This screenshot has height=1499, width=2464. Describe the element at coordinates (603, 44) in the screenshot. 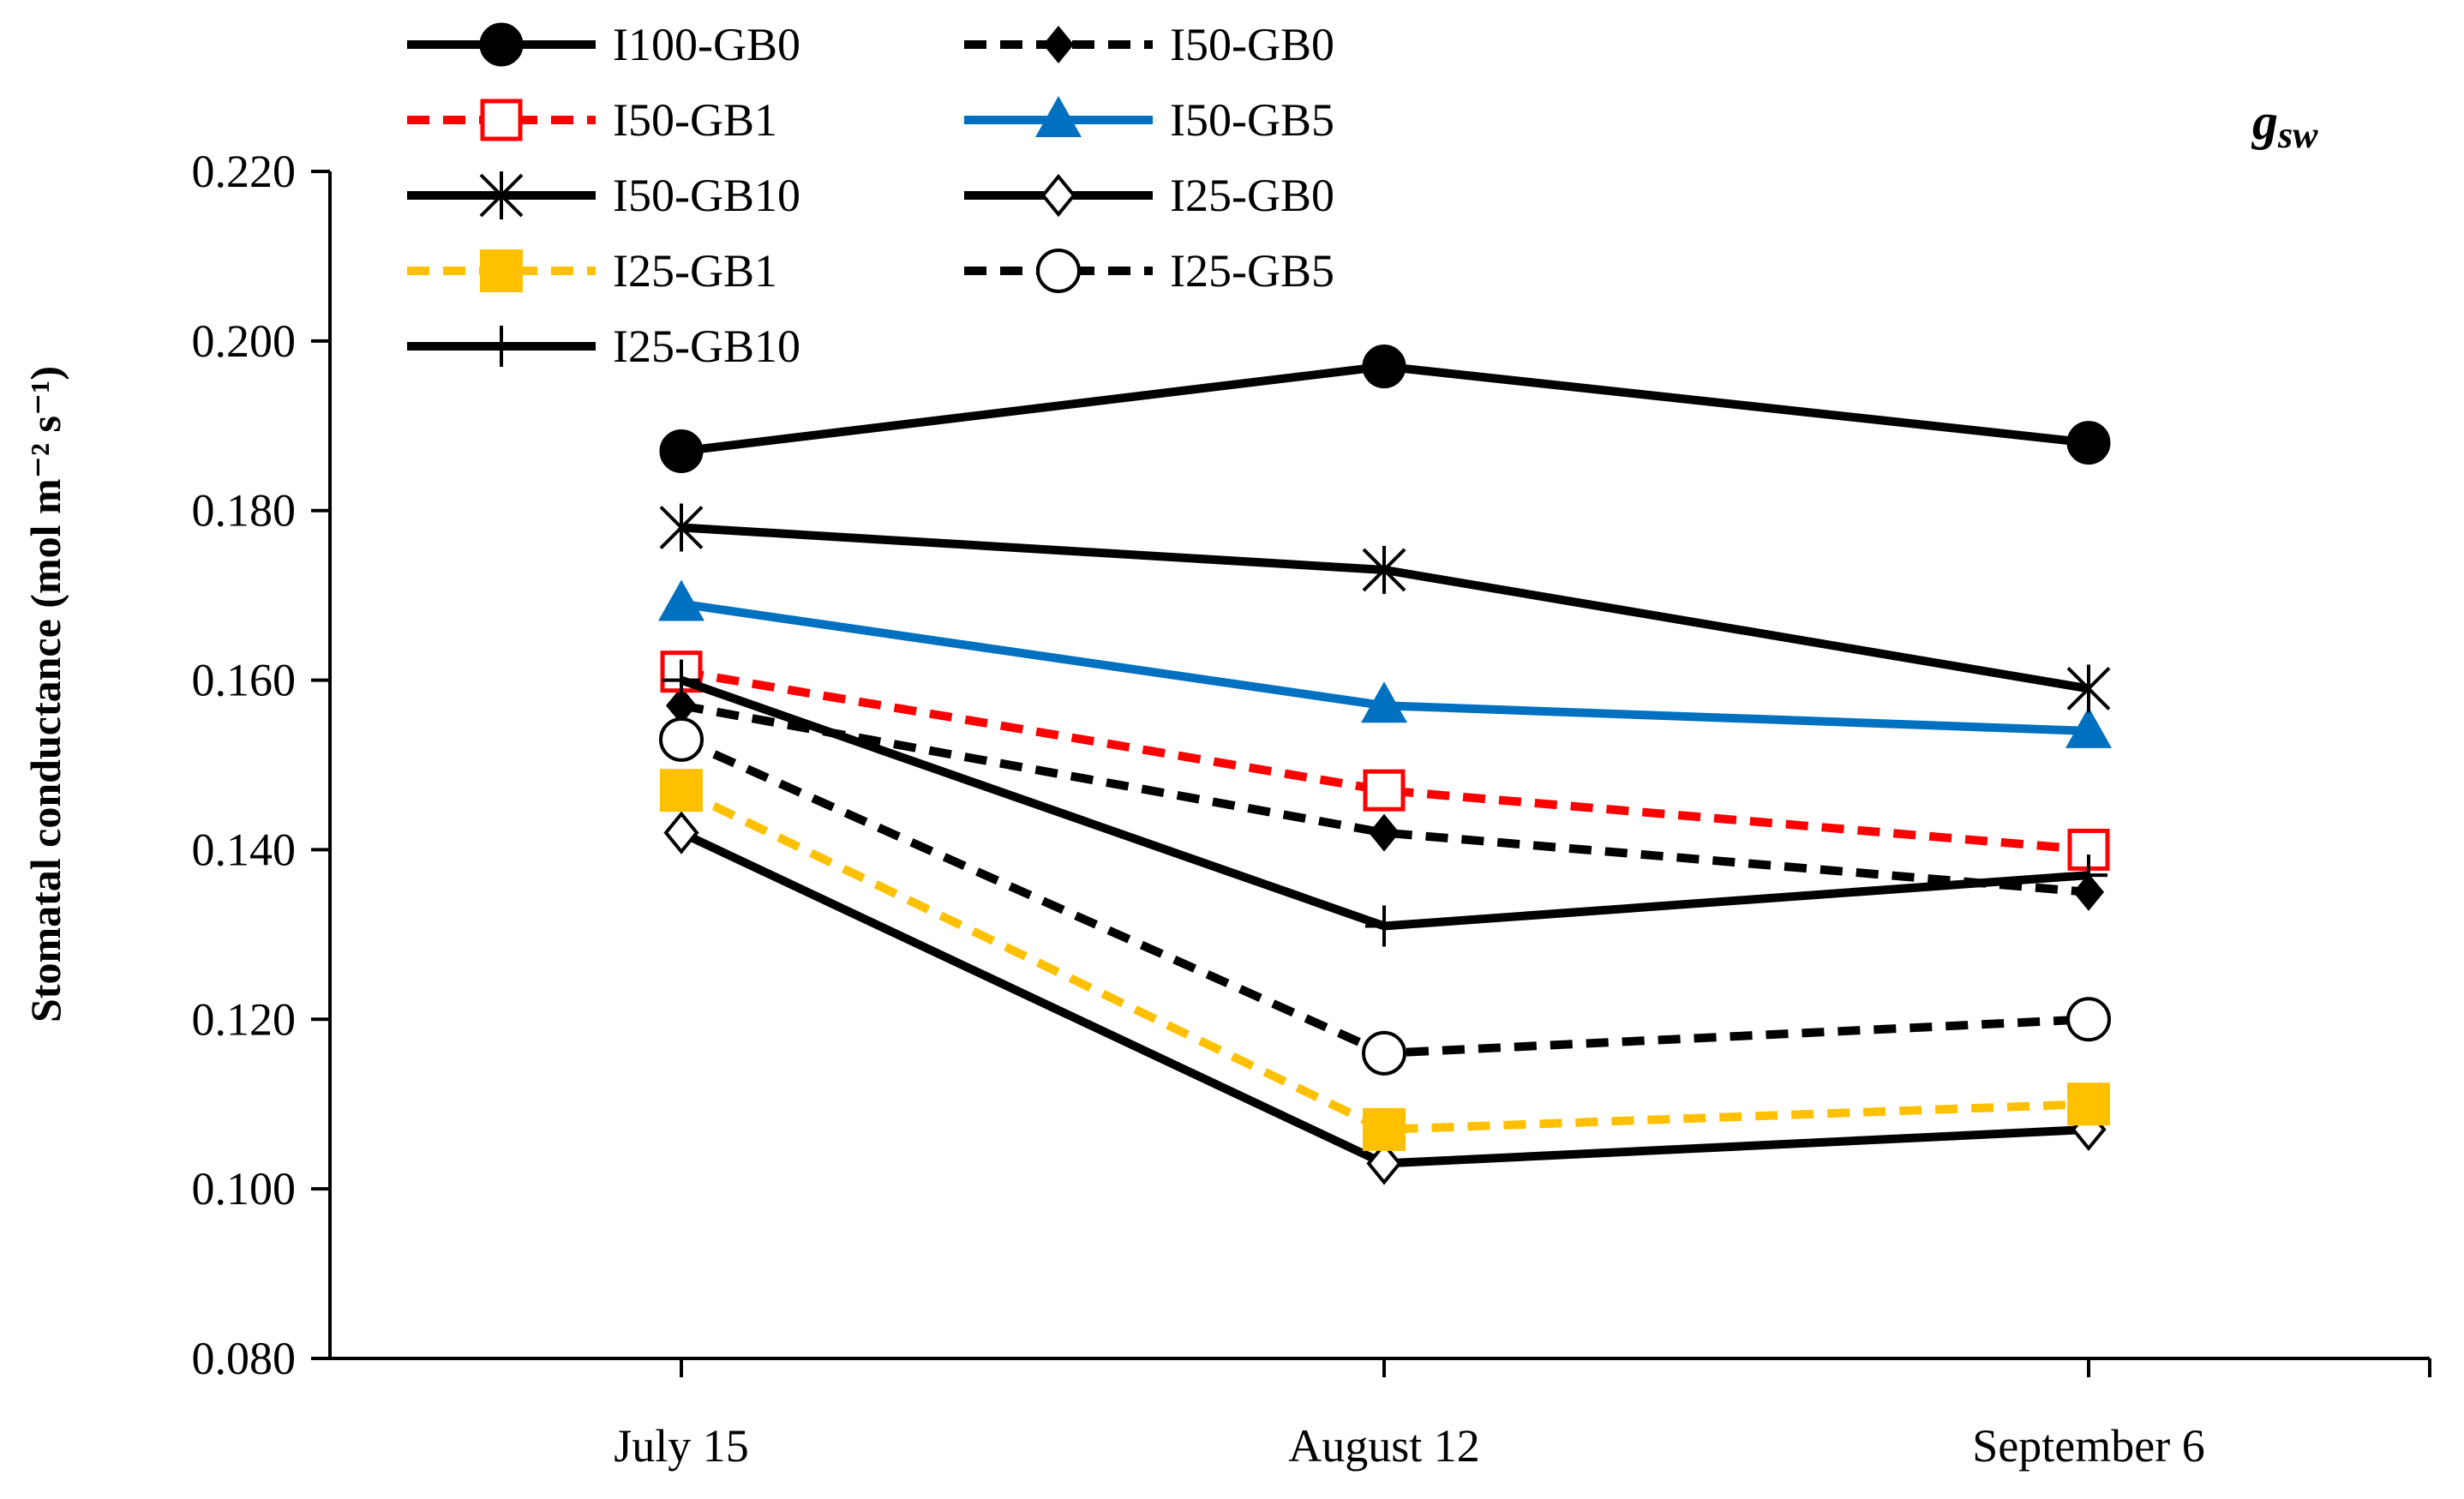

I see `legend-item: I100-GB0` at that location.